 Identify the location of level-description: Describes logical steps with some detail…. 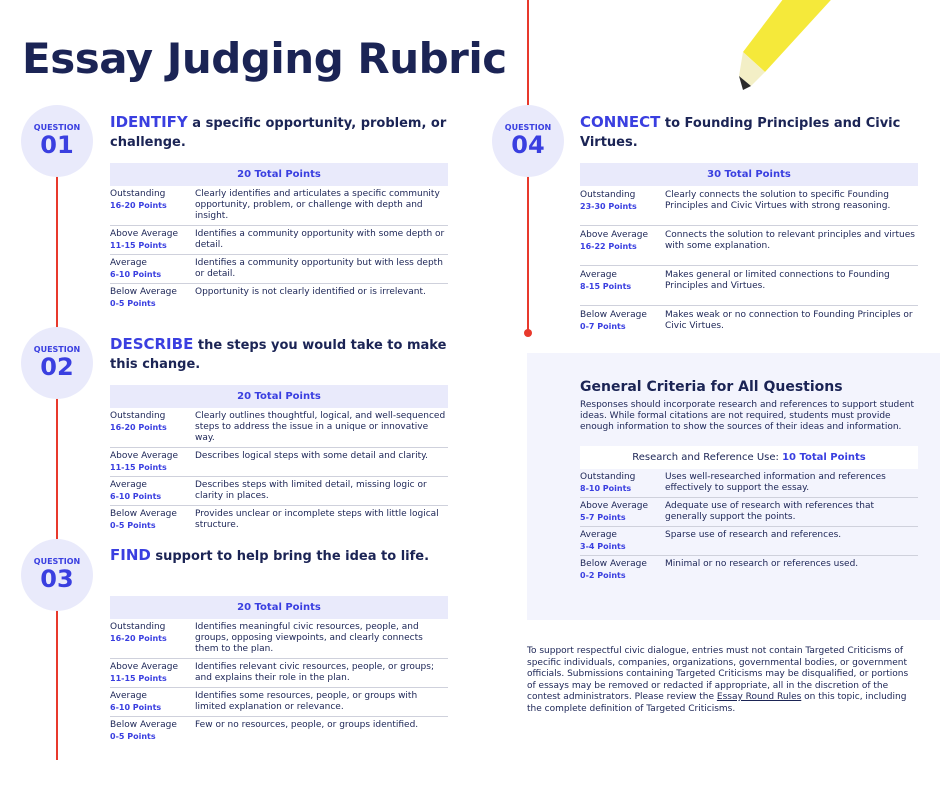
(312, 456).